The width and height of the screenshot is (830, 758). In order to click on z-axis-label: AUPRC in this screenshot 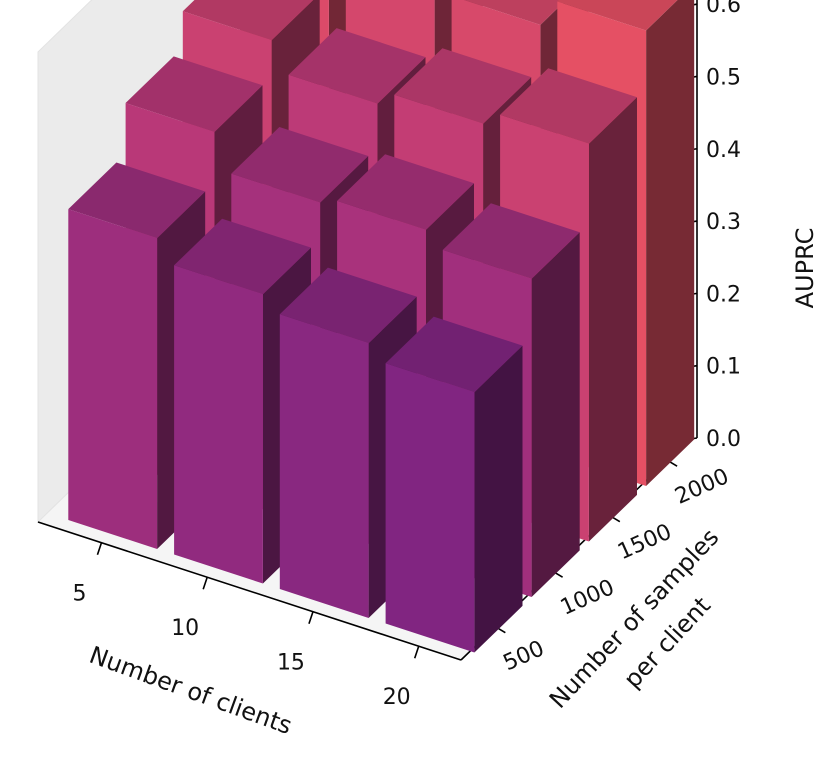, I will do `click(805, 268)`.